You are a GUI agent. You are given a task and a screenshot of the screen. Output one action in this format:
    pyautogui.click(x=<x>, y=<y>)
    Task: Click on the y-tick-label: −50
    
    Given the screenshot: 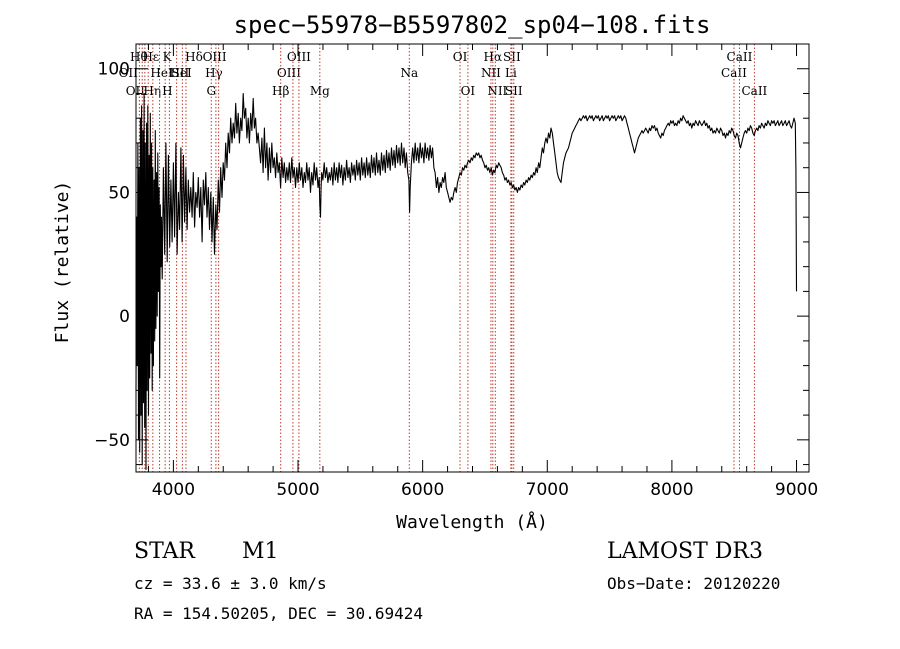 What is the action you would take?
    pyautogui.click(x=112, y=441)
    